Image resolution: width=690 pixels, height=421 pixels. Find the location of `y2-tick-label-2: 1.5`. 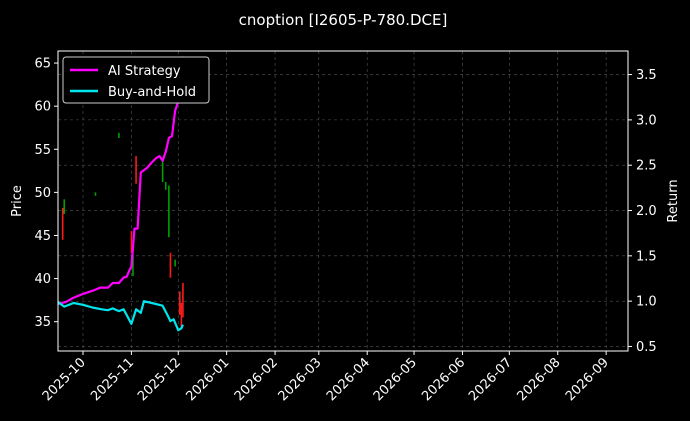

y2-tick-label-2: 1.5 is located at coordinates (646, 256).